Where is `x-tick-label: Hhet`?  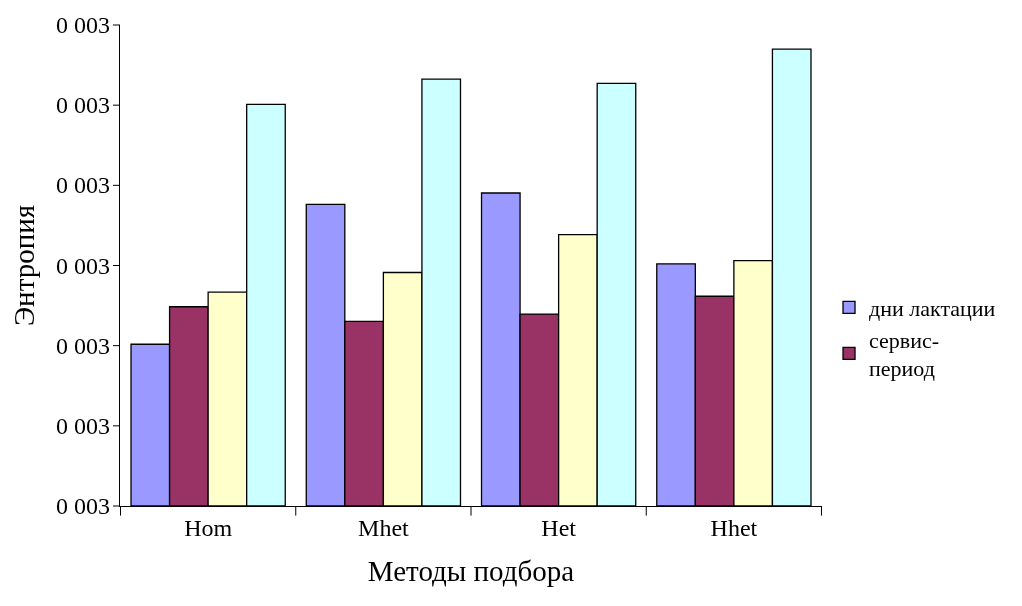
x-tick-label: Hhet is located at coordinates (734, 527).